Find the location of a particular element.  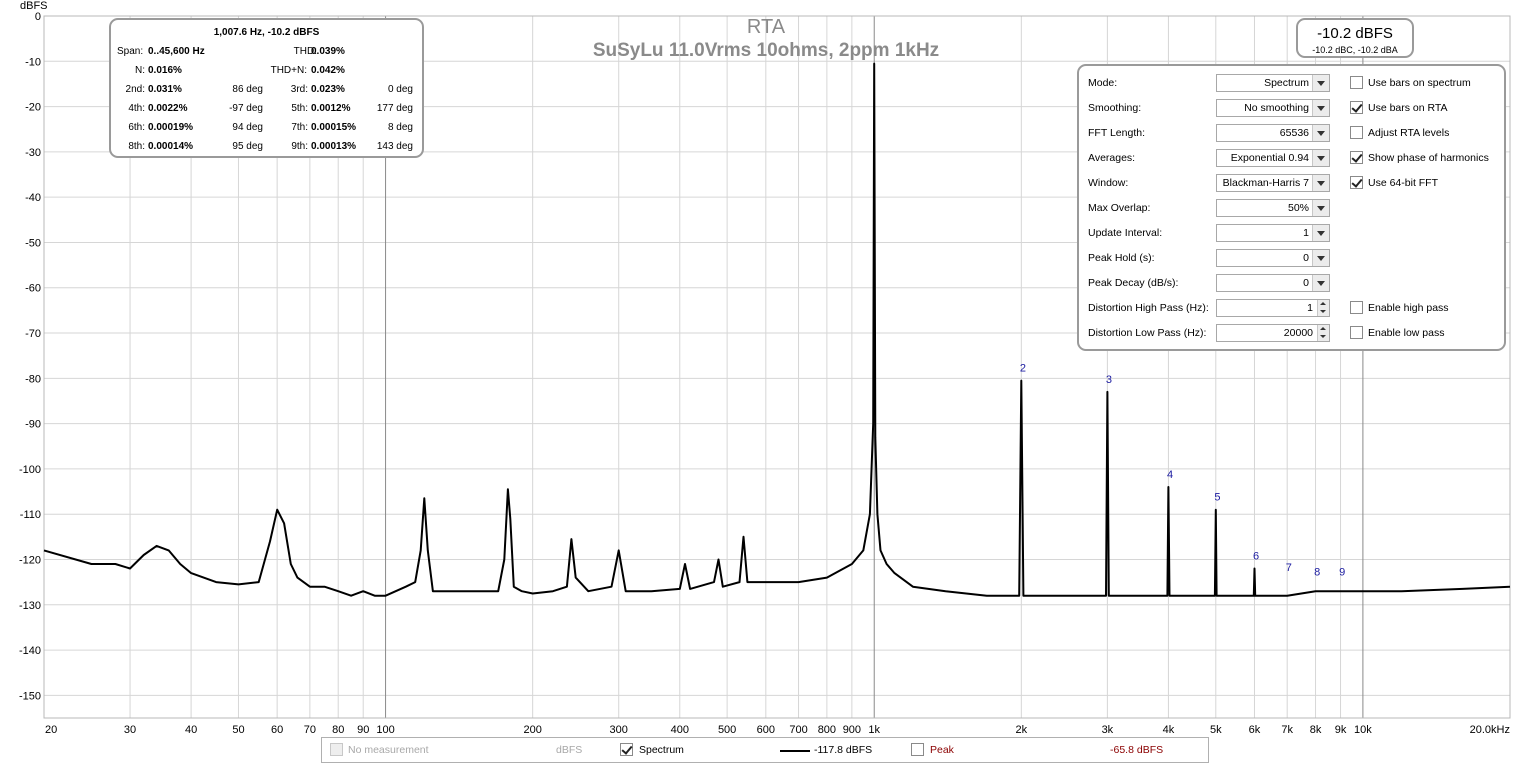

spectrum-checkbox is located at coordinates (626, 749).